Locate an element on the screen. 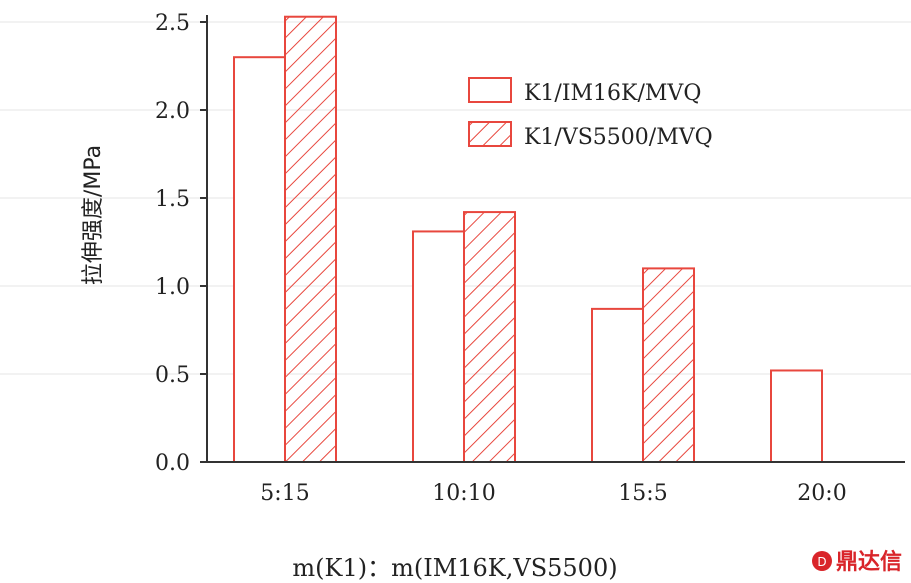 The image size is (911, 583). x-tick-label: 20:0 is located at coordinates (821, 493).